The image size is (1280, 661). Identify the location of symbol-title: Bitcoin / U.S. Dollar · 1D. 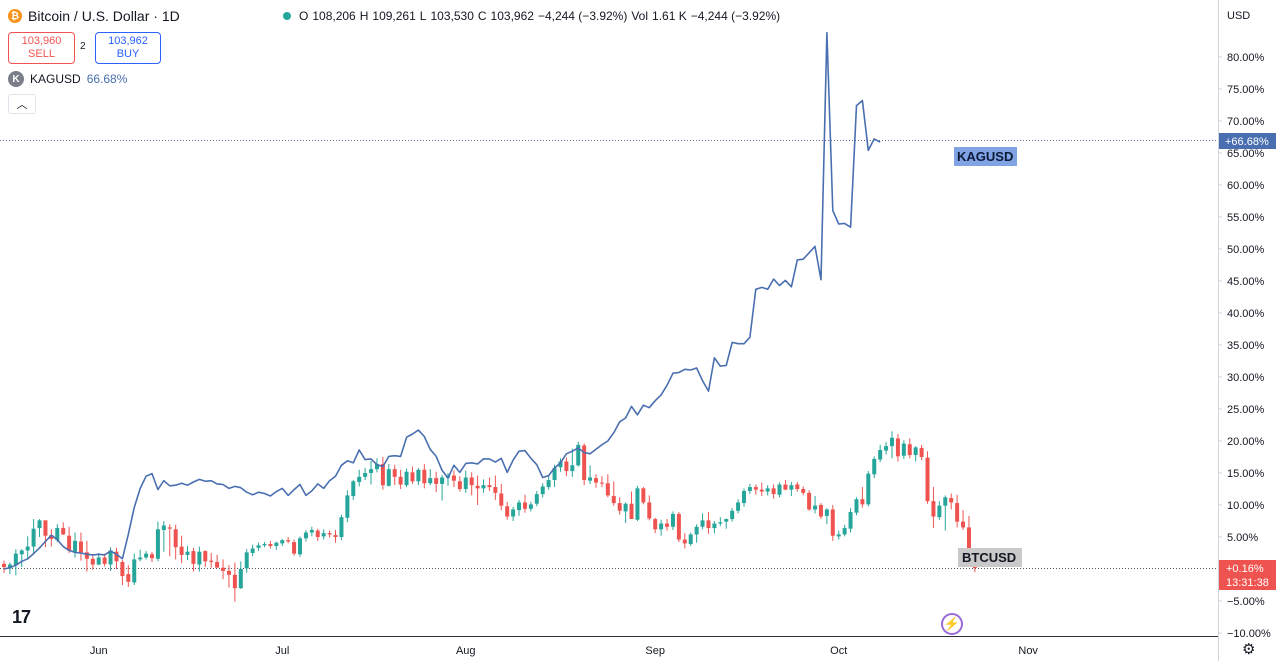
(104, 16).